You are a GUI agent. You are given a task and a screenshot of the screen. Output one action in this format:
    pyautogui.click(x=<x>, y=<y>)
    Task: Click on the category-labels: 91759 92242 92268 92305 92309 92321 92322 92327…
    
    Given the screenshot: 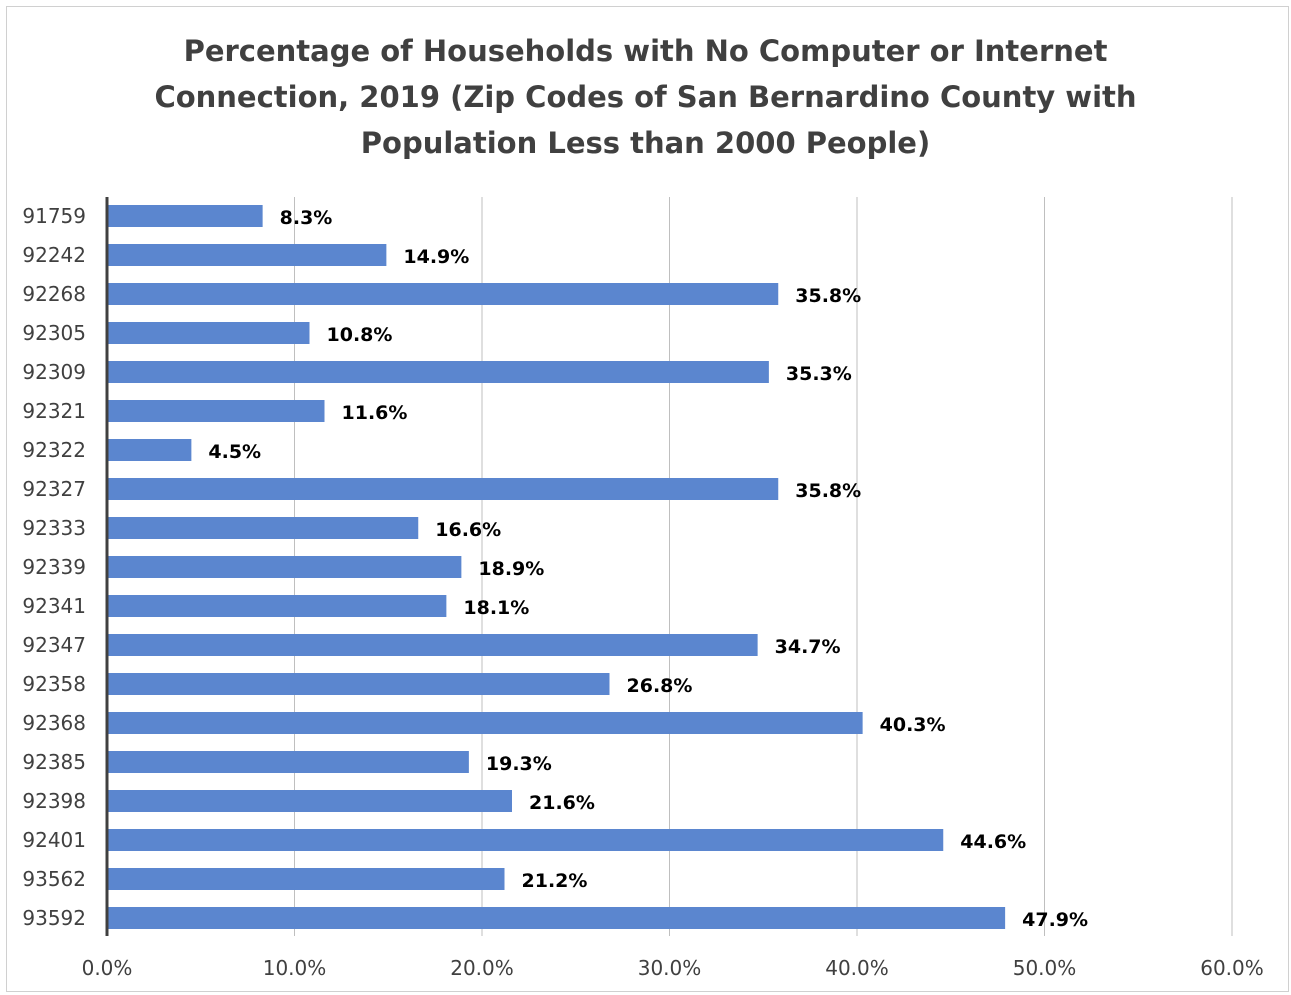 What is the action you would take?
    pyautogui.click(x=54, y=567)
    